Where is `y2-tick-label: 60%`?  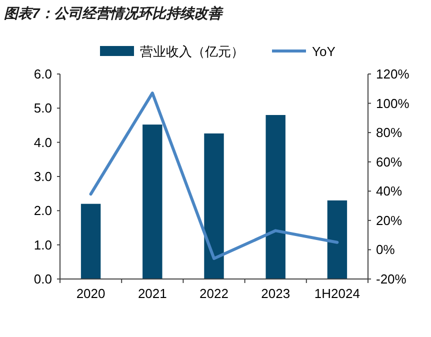
y2-tick-label: 60% is located at coordinates (389, 162).